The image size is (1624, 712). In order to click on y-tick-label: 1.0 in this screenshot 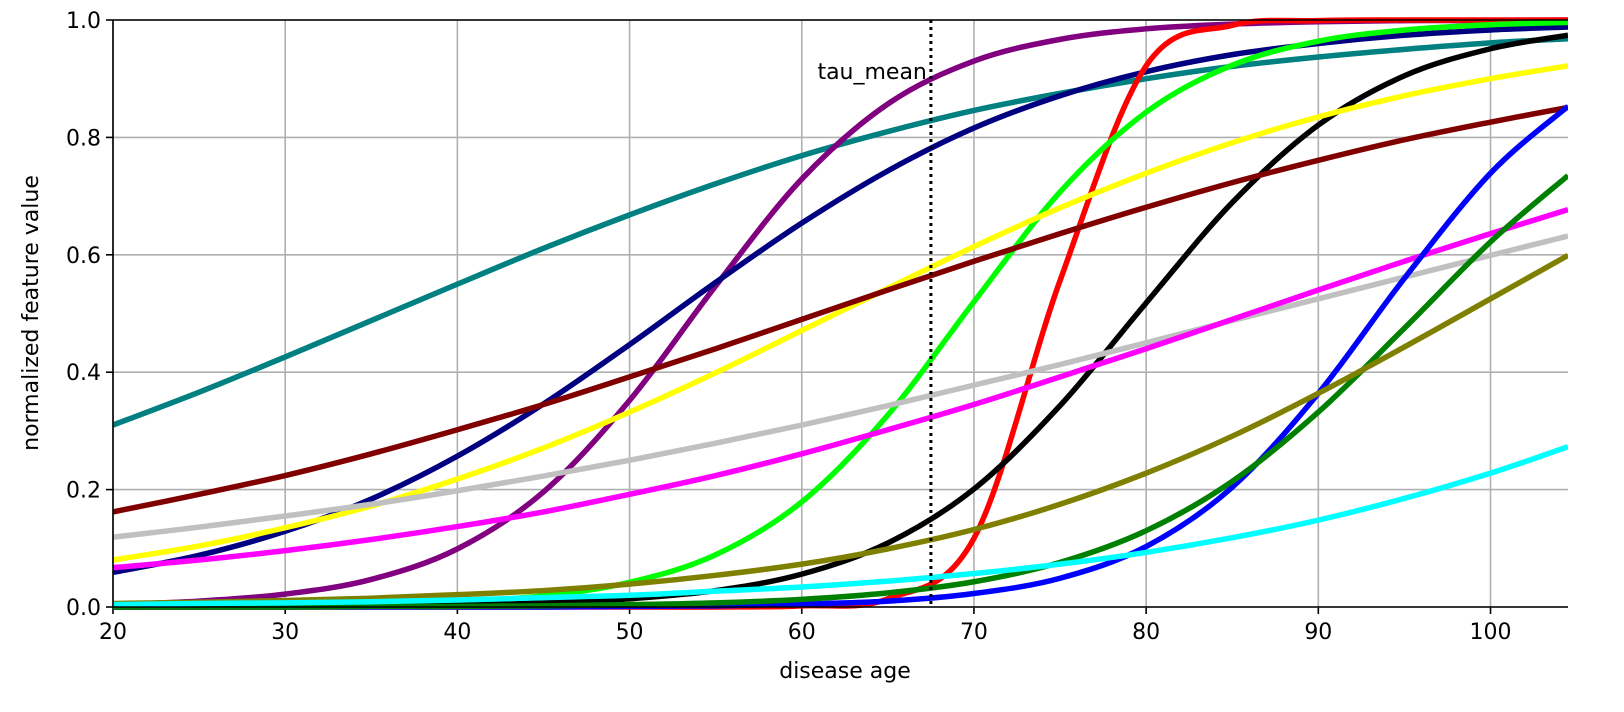, I will do `click(83, 21)`.